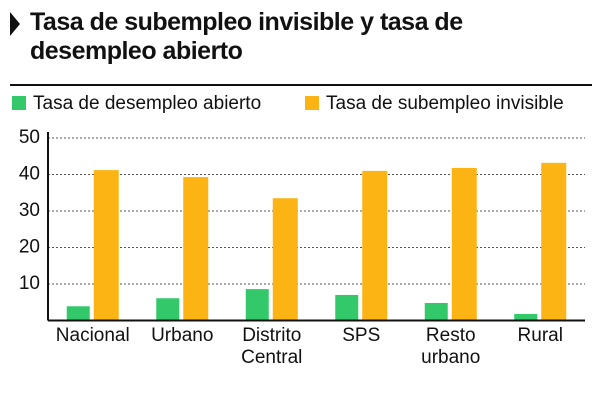  What do you see at coordinates (29, 210) in the screenshot?
I see `y-tick-label: 30` at bounding box center [29, 210].